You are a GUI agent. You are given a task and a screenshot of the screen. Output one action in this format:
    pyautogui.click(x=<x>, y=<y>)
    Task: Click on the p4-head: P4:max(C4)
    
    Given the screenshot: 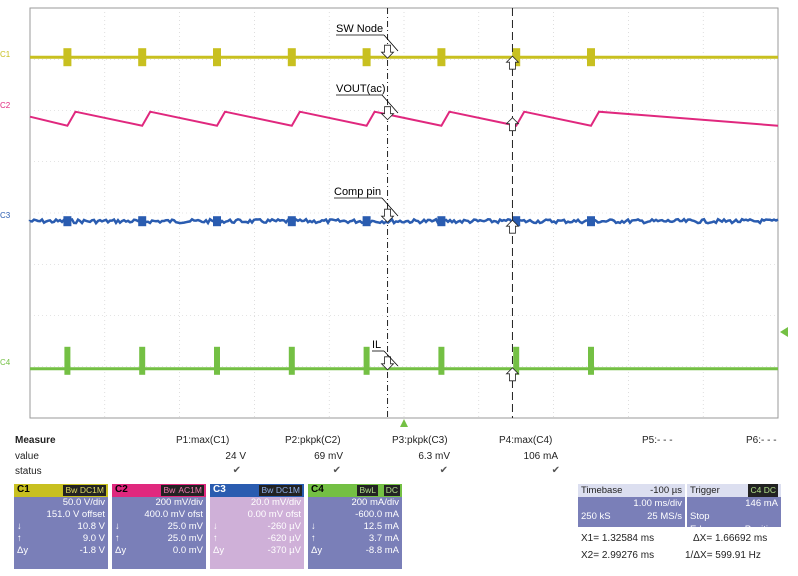 What is the action you would take?
    pyautogui.click(x=526, y=440)
    